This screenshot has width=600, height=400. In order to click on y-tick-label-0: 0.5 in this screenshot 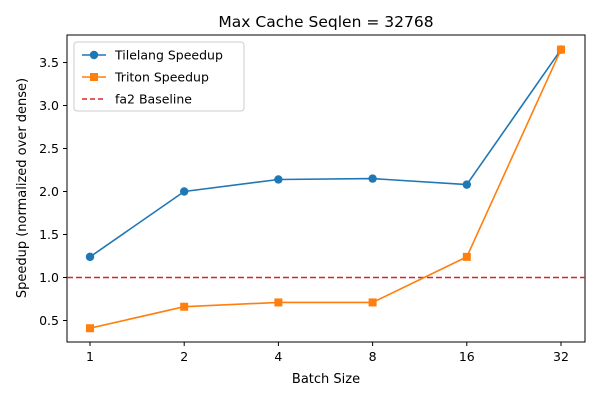, I will do `click(49, 320)`.